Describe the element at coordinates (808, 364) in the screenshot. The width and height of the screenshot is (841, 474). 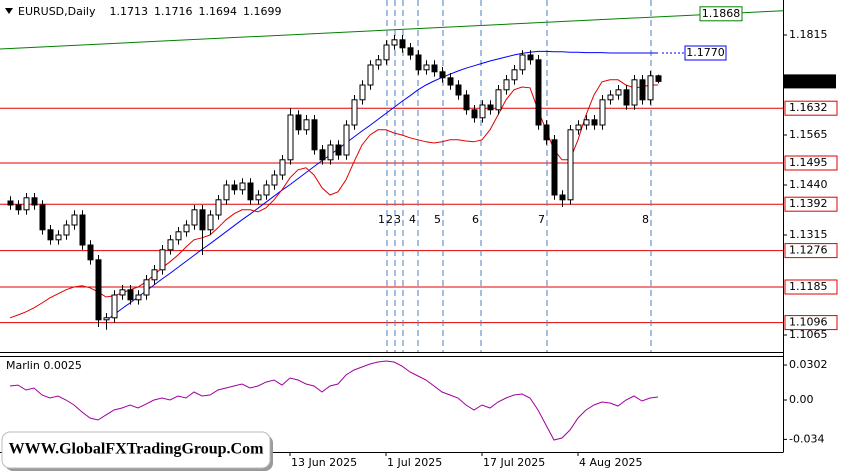
I see `indicator-tick-label: 0.0302` at that location.